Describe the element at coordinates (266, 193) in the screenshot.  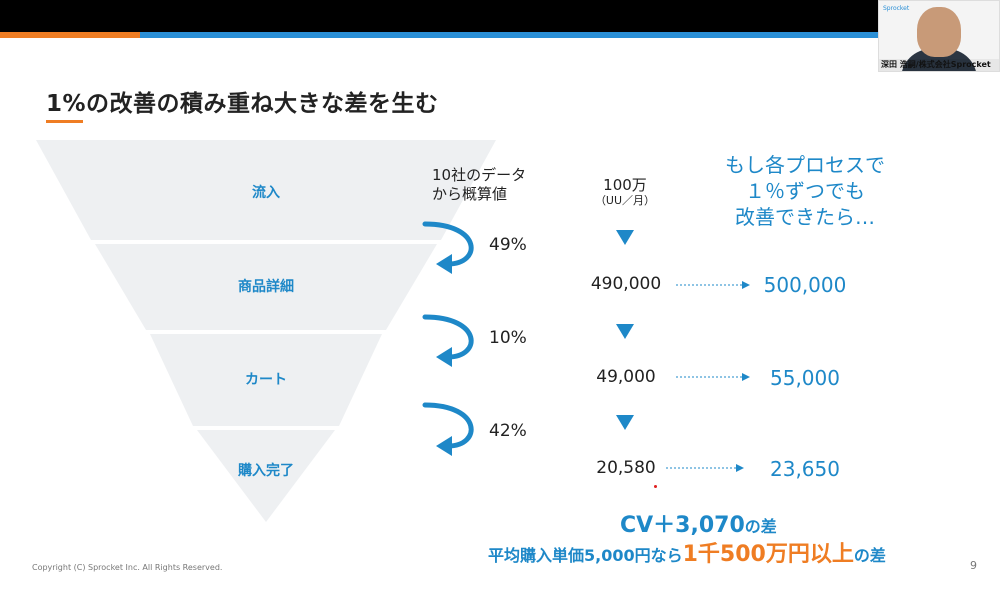
I see `funnel-label-inflow: 流入` at that location.